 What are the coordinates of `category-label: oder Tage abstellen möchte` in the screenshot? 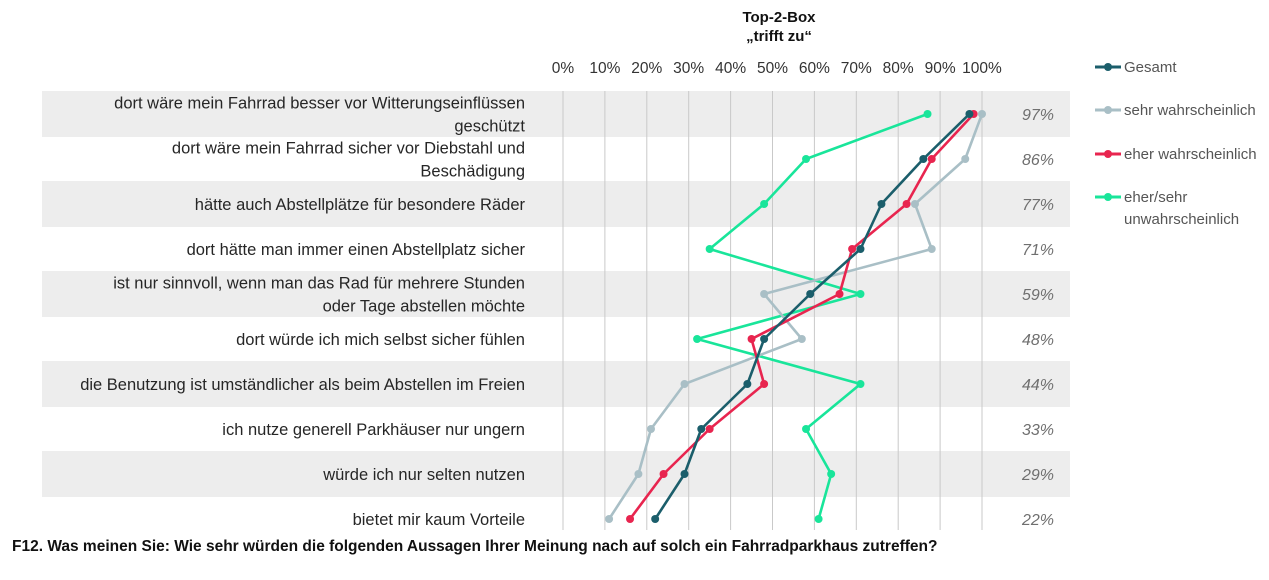 It's located at (424, 307).